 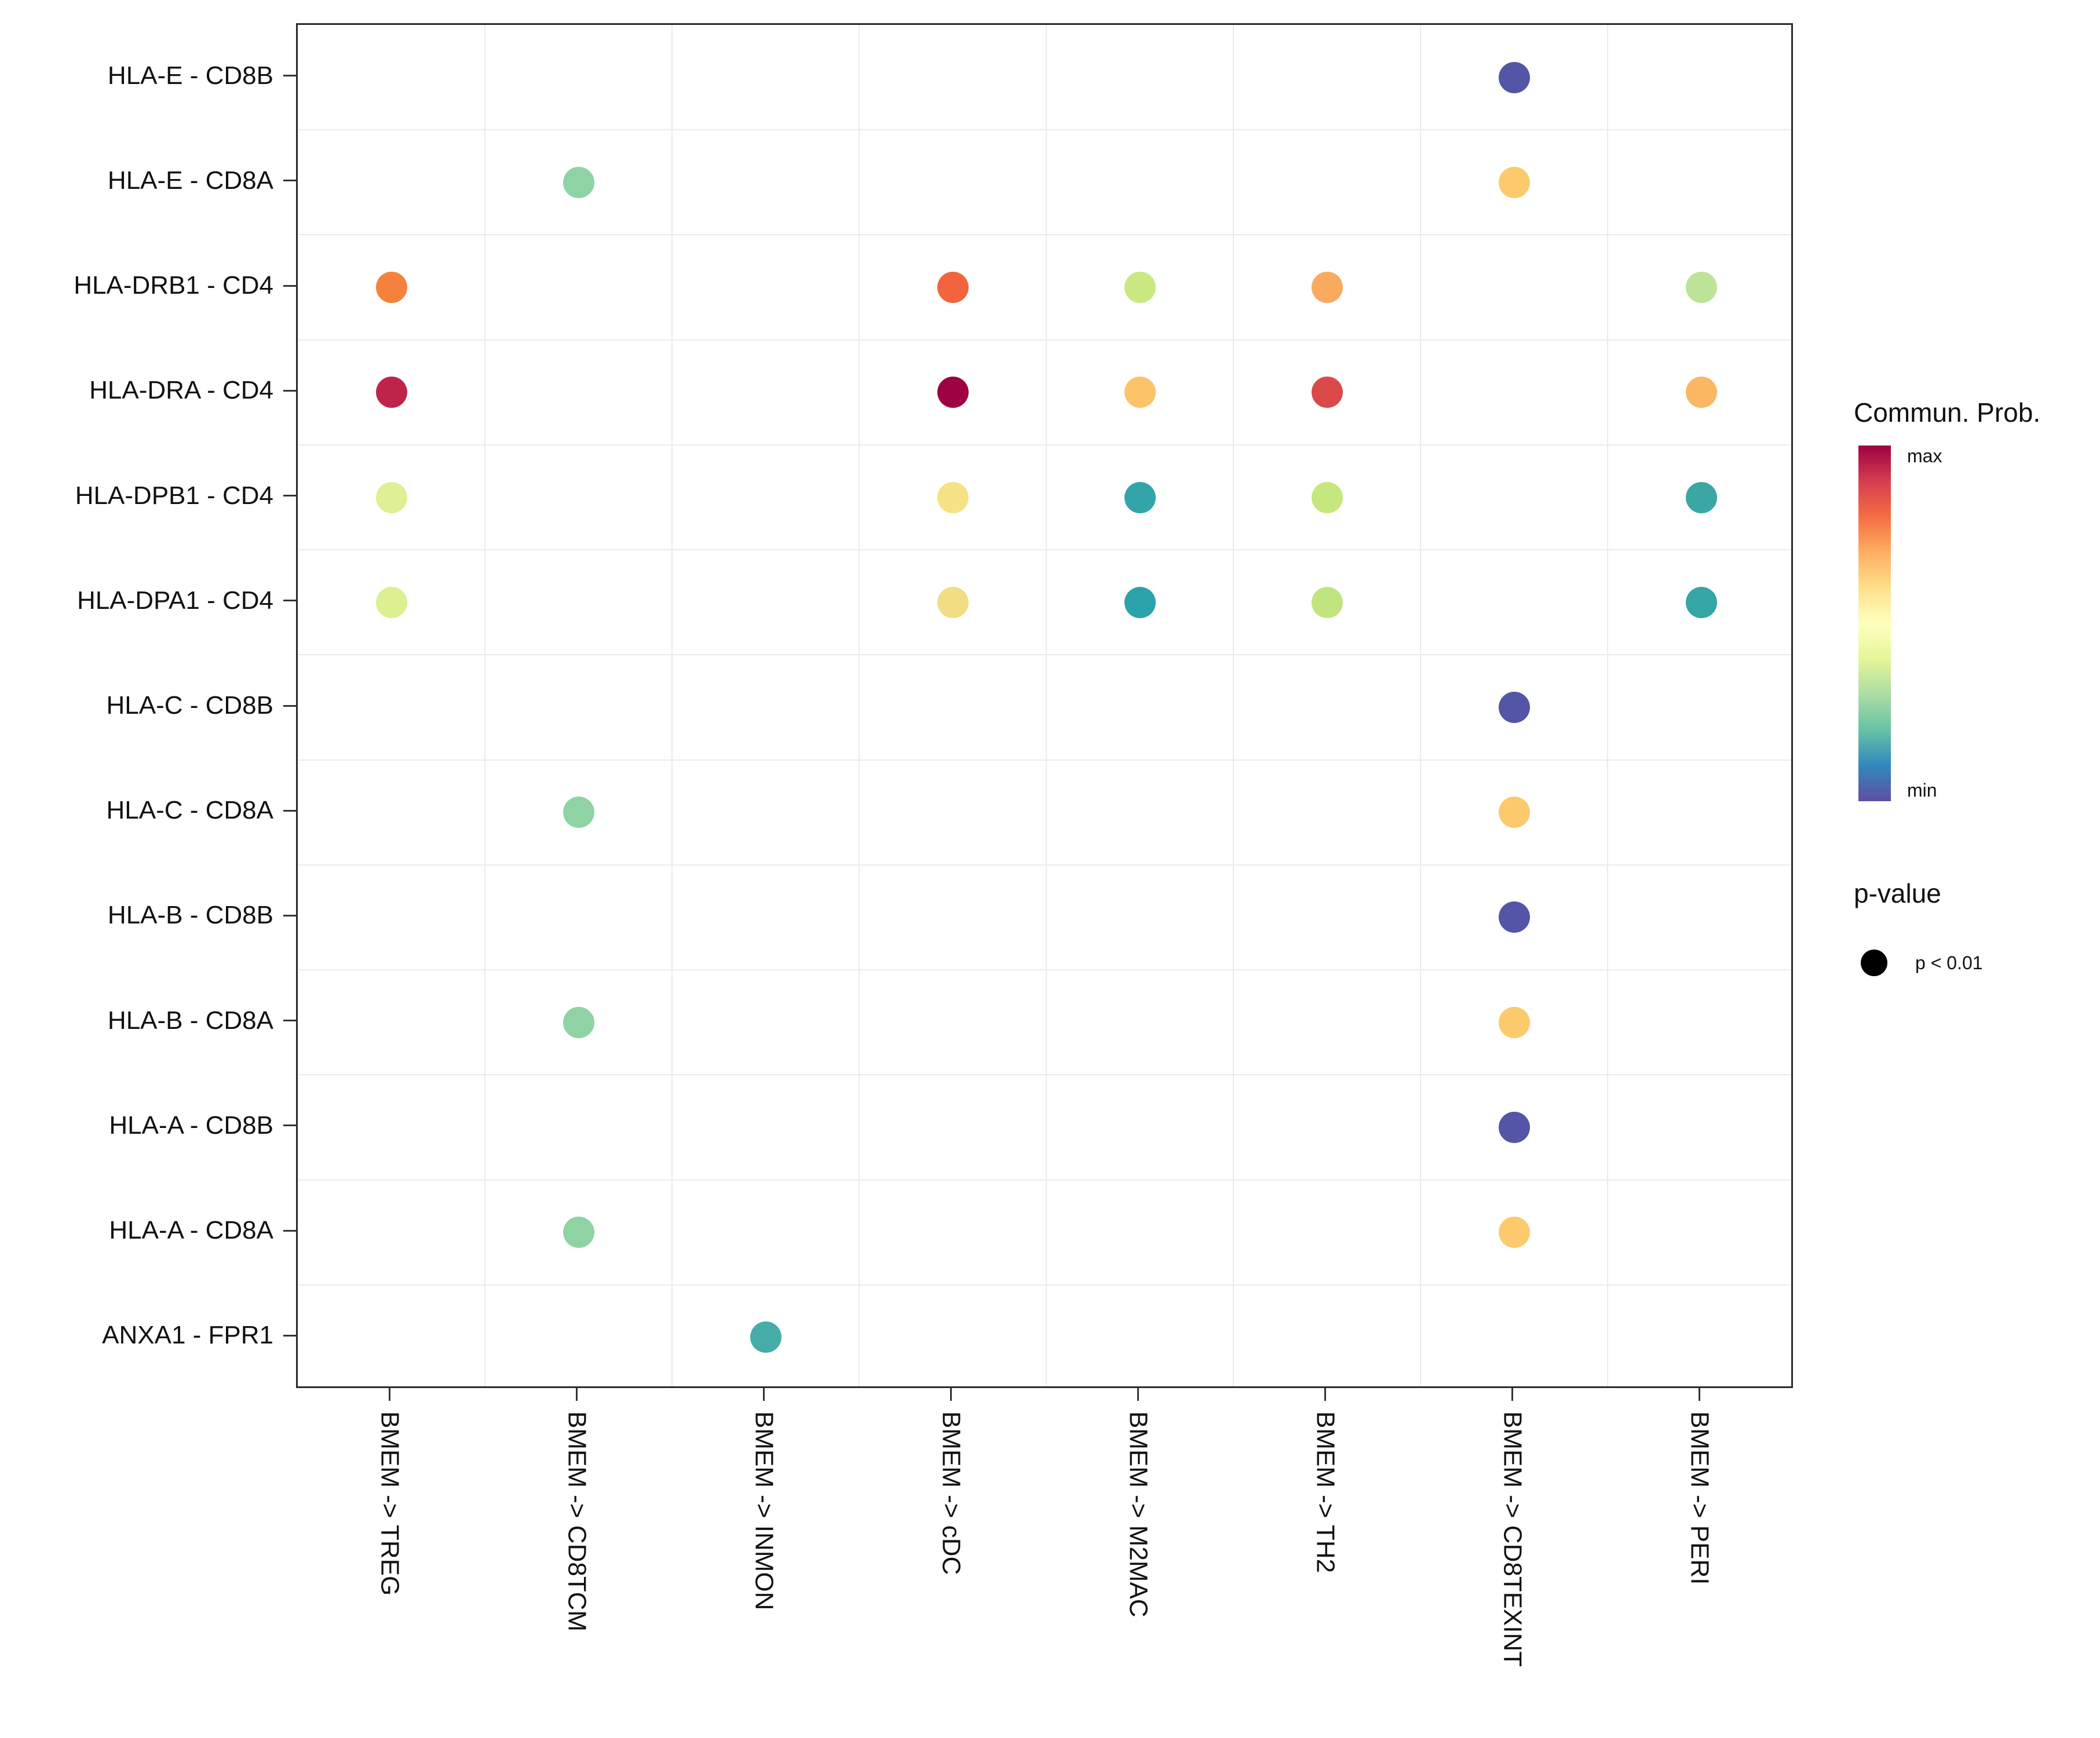 What do you see at coordinates (190, 1021) in the screenshot?
I see `y-axis-label: HLA-B - CD8A` at bounding box center [190, 1021].